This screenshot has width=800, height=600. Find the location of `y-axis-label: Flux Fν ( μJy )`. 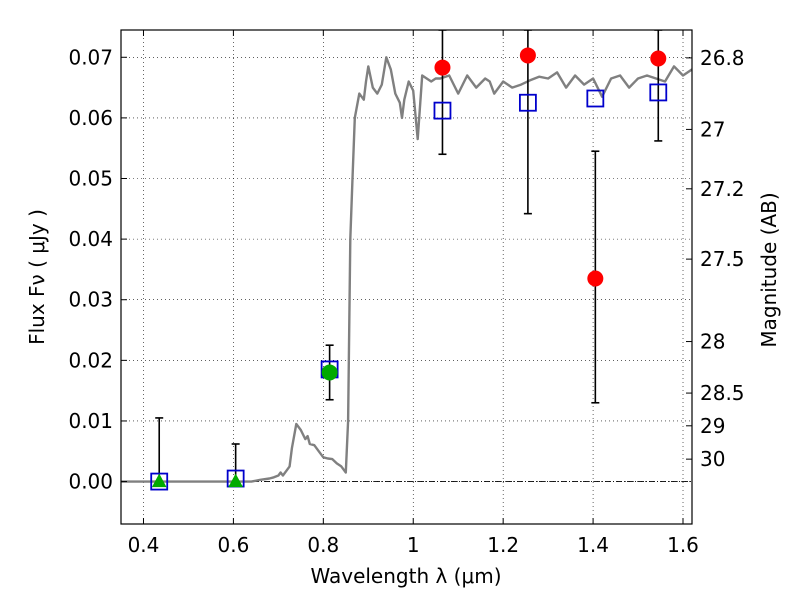

y-axis-label: Flux Fν ( μJy ) is located at coordinates (37, 277).